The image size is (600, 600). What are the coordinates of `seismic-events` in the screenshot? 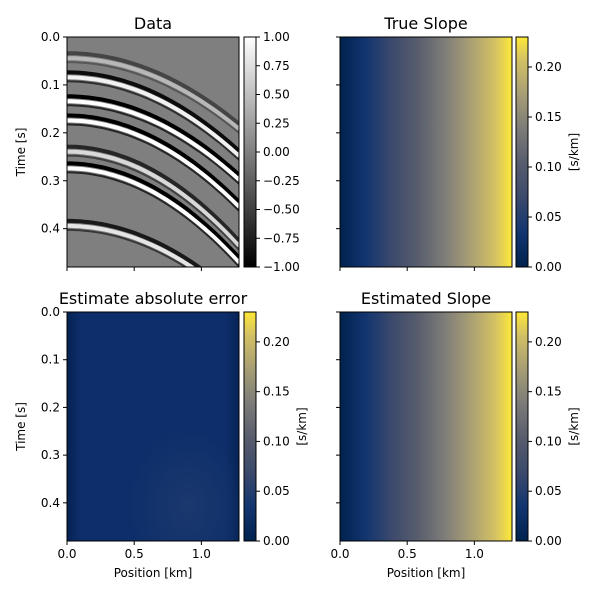 It's located at (153, 159).